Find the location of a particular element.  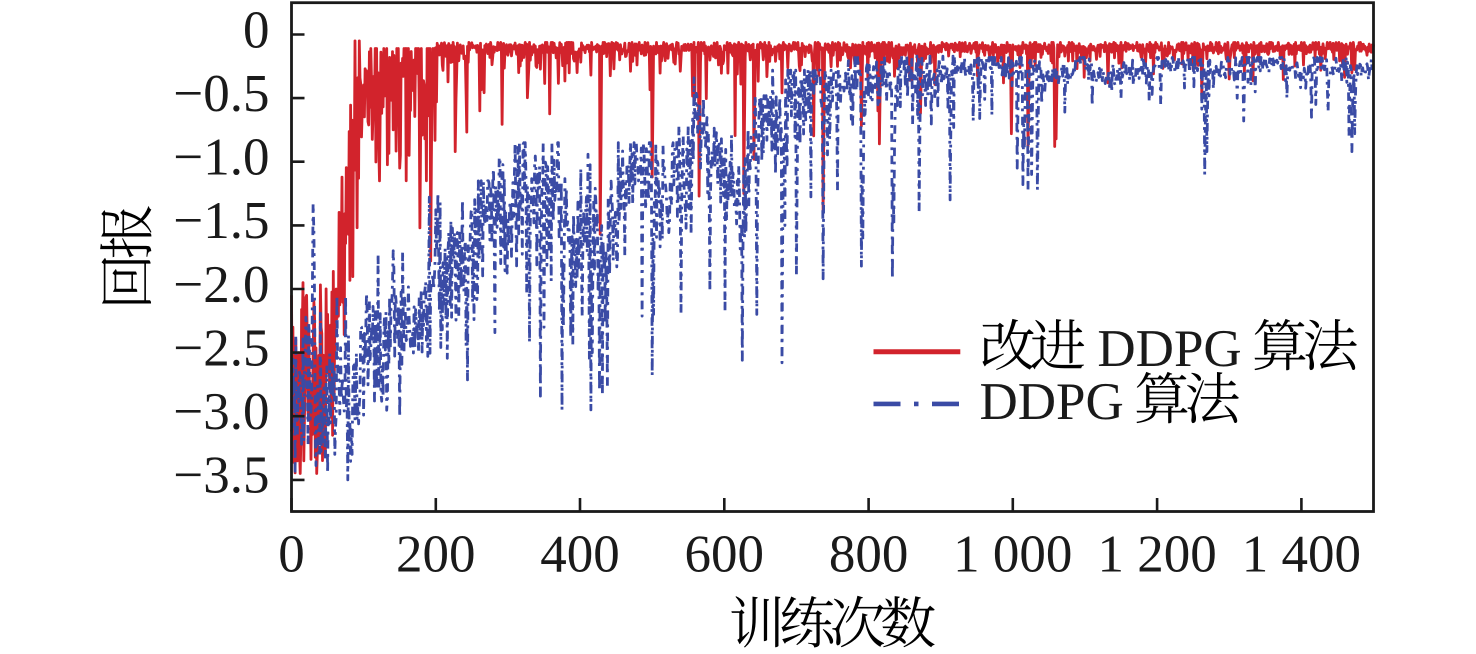

svg-text: 200 is located at coordinates (436, 555).